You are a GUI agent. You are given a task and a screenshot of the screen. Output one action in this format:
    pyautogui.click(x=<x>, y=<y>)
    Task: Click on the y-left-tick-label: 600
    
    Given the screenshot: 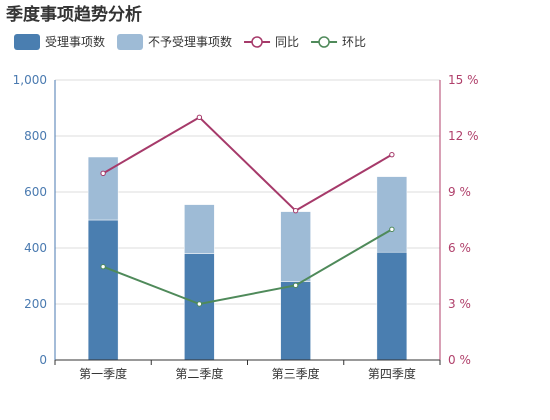 What is the action you would take?
    pyautogui.click(x=35, y=192)
    